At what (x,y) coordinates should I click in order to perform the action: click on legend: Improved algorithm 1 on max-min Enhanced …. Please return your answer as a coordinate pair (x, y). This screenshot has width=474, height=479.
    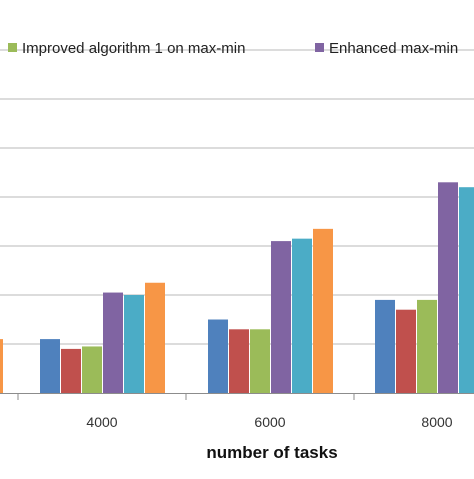
    Looking at the image, I should click on (233, 48).